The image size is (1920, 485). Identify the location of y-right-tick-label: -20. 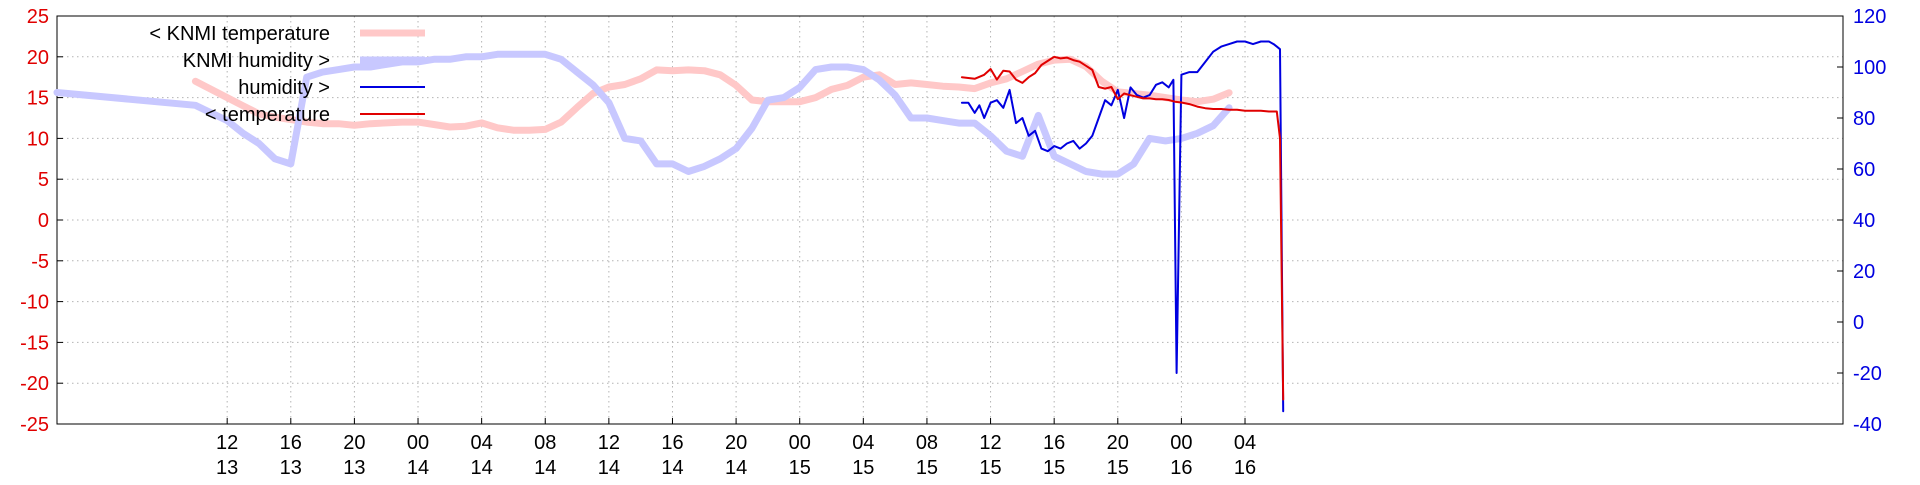
(1867, 374).